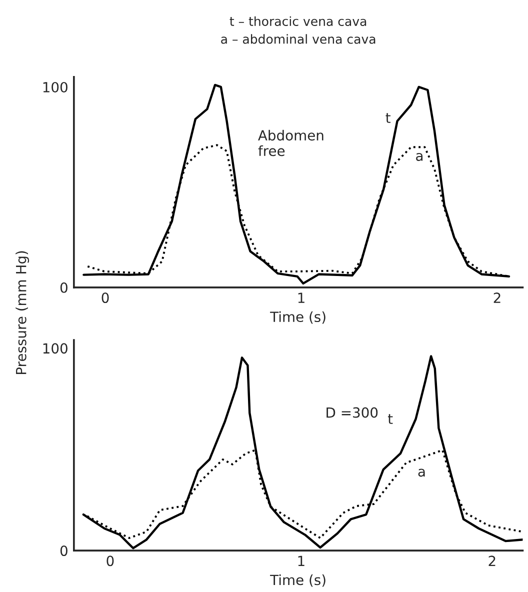 The width and height of the screenshot is (528, 592). I want to click on annotation: Abdomen free, so click(291, 143).